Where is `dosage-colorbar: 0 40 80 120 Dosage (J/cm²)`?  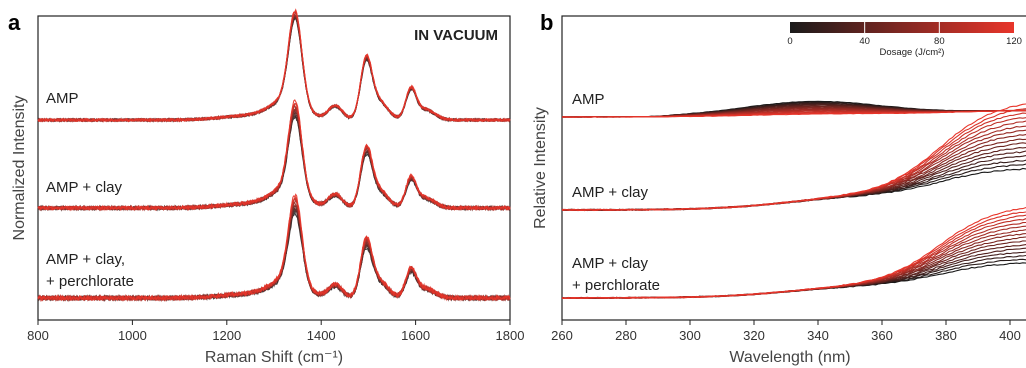 dosage-colorbar: 0 40 80 120 Dosage (J/cm²) is located at coordinates (904, 40).